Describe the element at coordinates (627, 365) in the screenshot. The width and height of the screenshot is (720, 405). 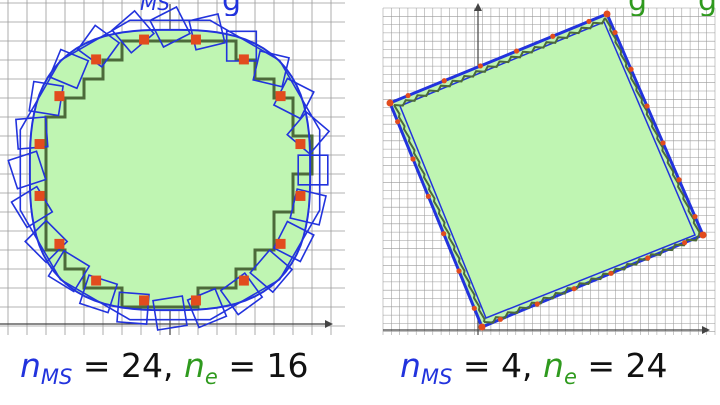
I see `caption-e-value: = 24` at that location.